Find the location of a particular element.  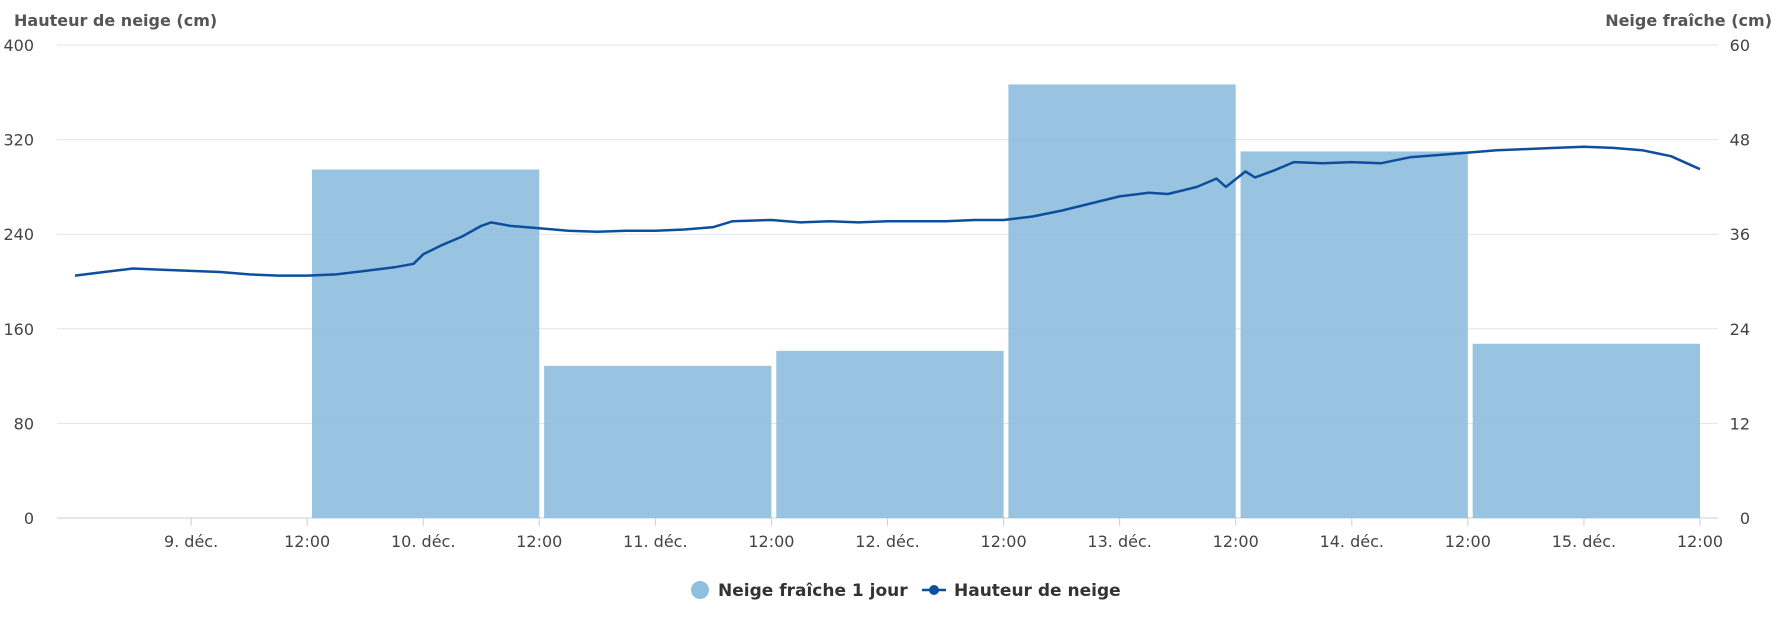

x-axis-tick-label: 10. déc. is located at coordinates (423, 541).